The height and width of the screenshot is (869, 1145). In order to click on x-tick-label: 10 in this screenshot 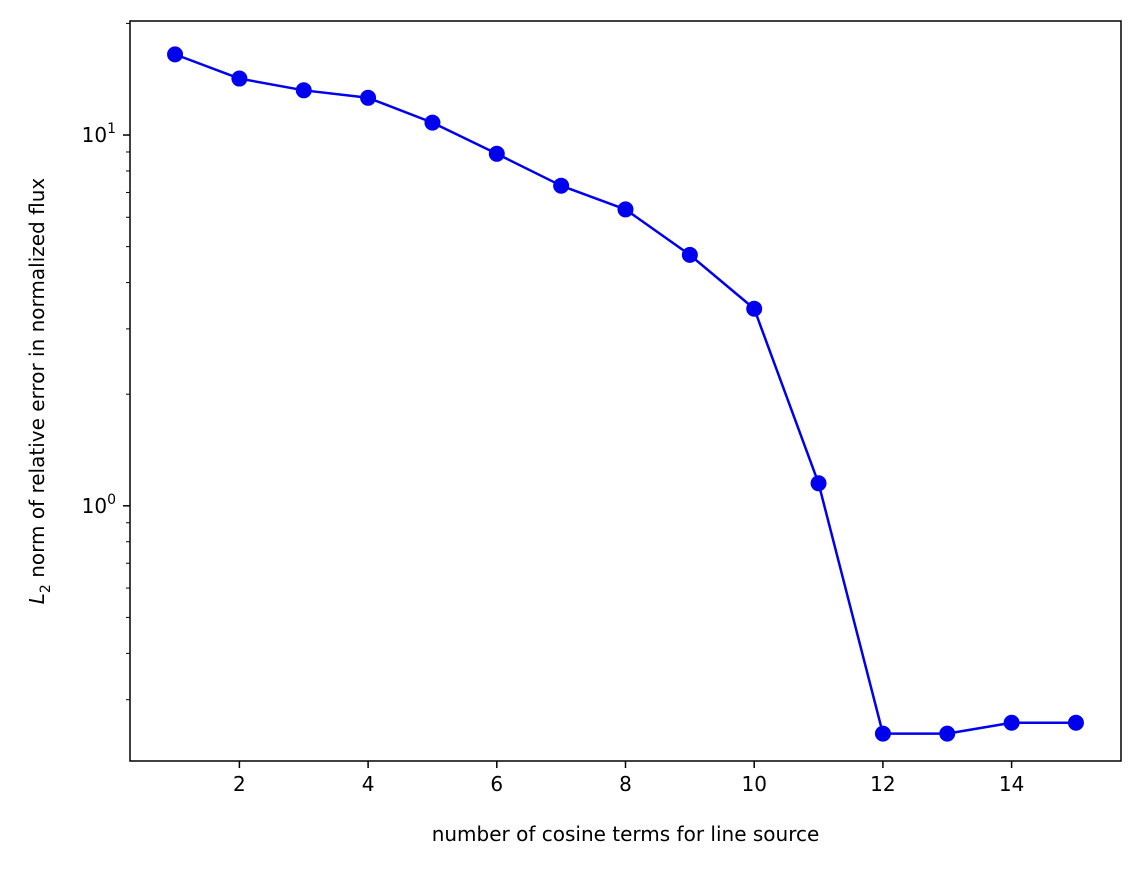, I will do `click(753, 784)`.